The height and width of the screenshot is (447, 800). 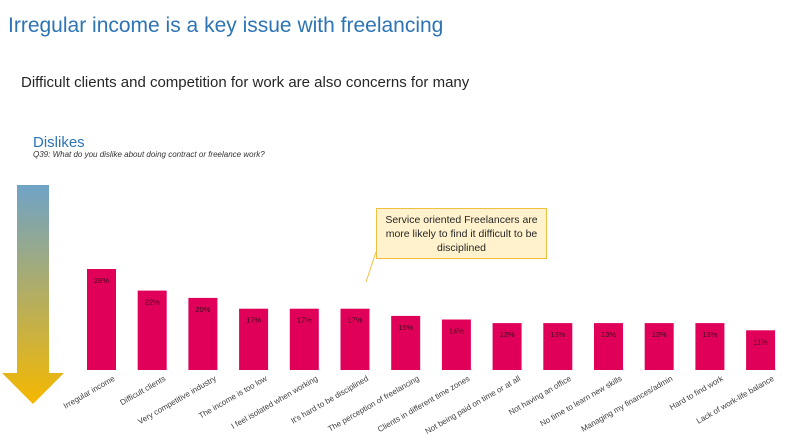 What do you see at coordinates (275, 402) in the screenshot?
I see `category-label: I feel isolated when working` at bounding box center [275, 402].